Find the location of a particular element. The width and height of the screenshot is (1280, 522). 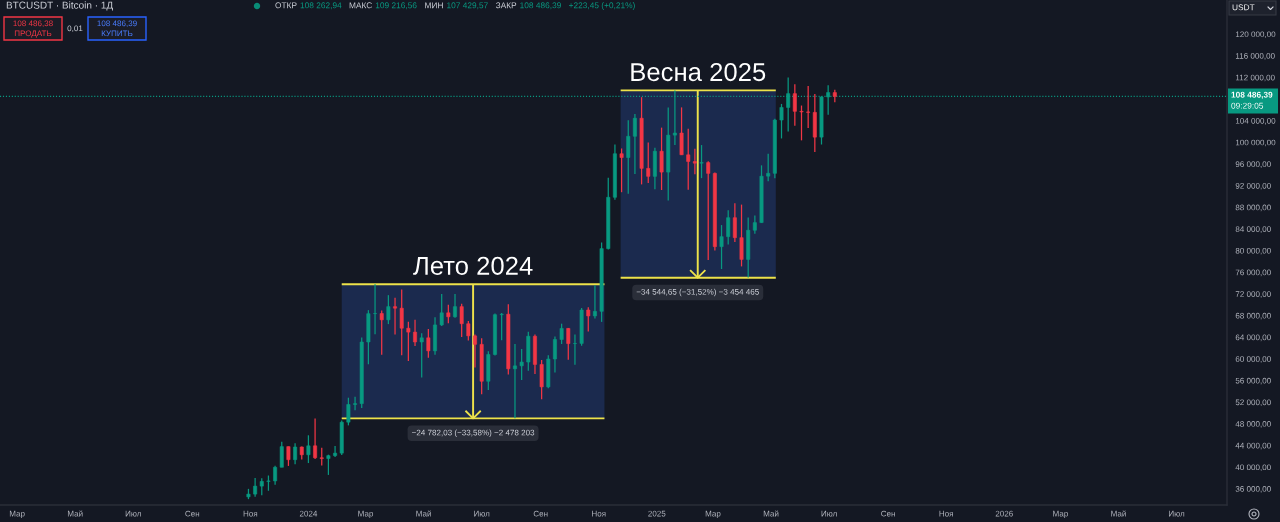

y-tick-label: 116 000,00 is located at coordinates (1255, 56).